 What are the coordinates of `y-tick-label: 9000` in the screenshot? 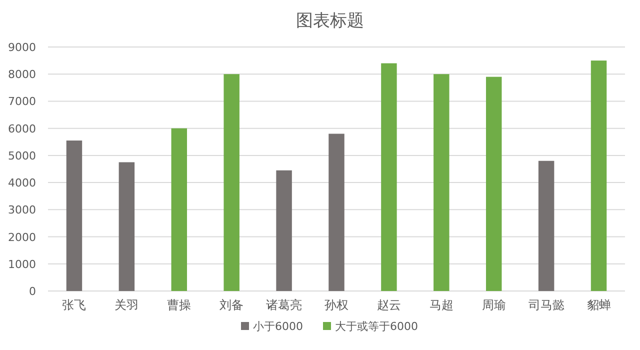 It's located at (22, 47).